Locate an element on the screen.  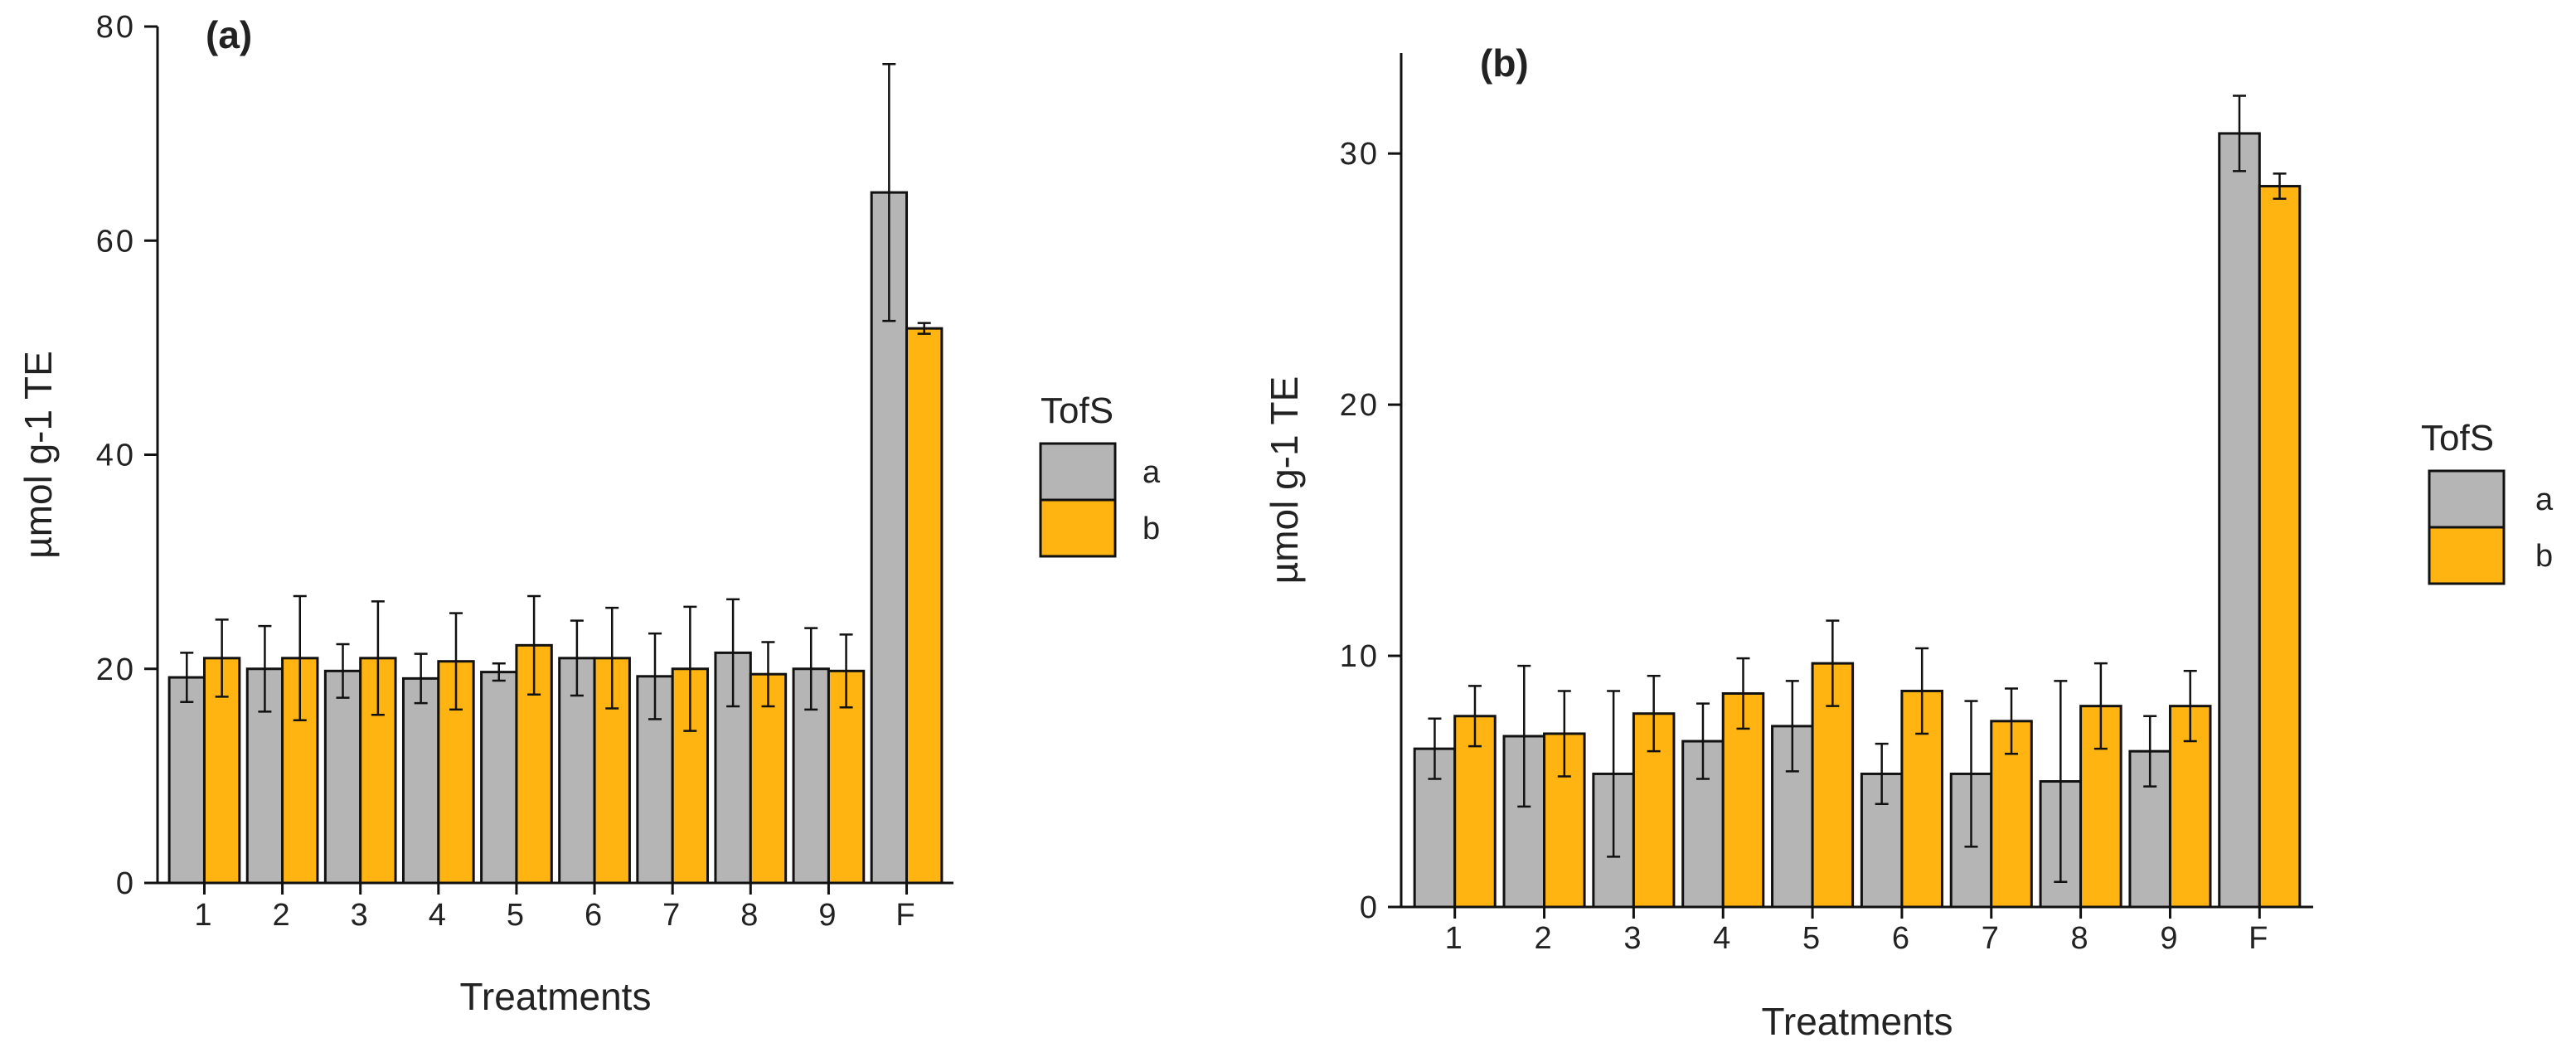
panel-b-x-tick-label: 1 is located at coordinates (1455, 939).